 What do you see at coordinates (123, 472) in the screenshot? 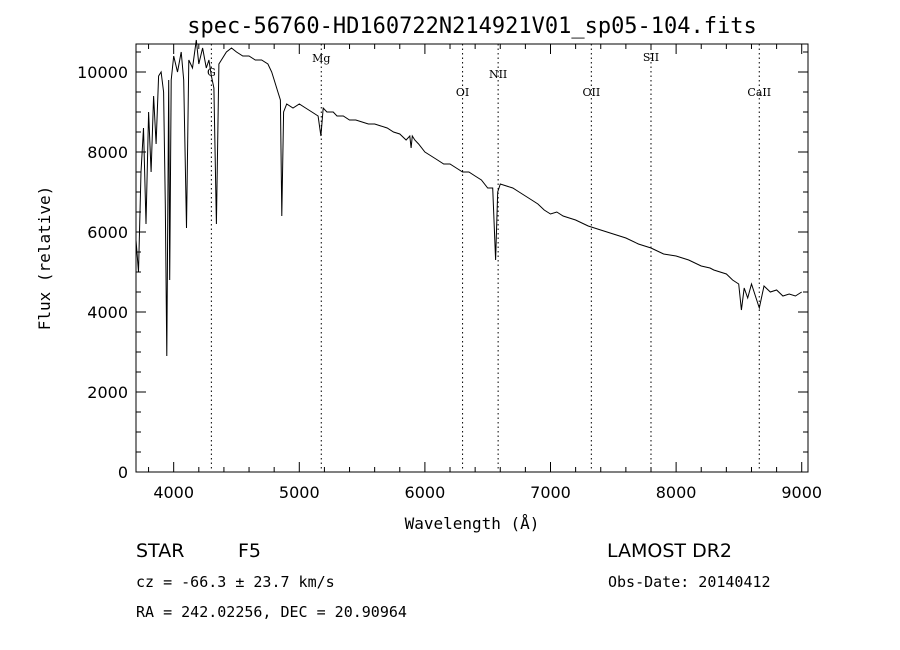
I see `y-tick-label: 0` at bounding box center [123, 472].